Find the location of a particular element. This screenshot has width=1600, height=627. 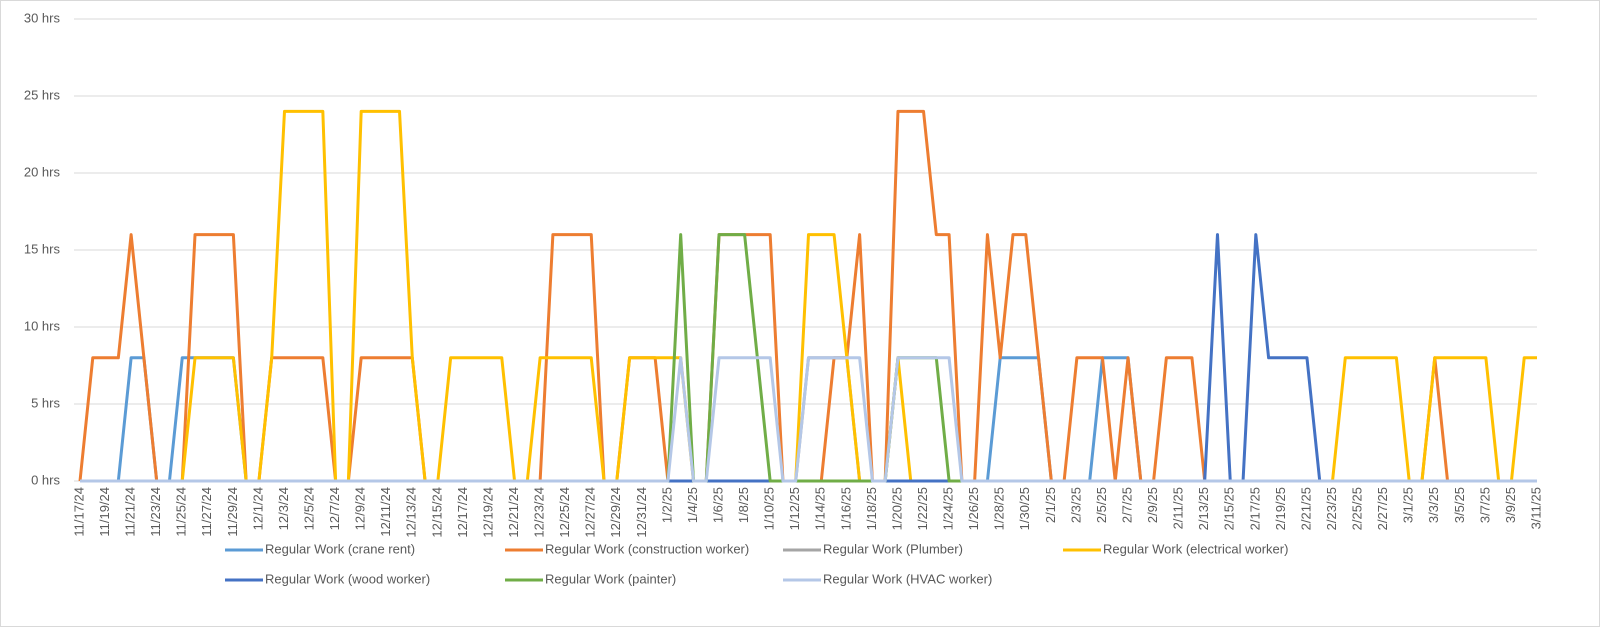

x-tick-label: 1/20/25 is located at coordinates (896, 508).